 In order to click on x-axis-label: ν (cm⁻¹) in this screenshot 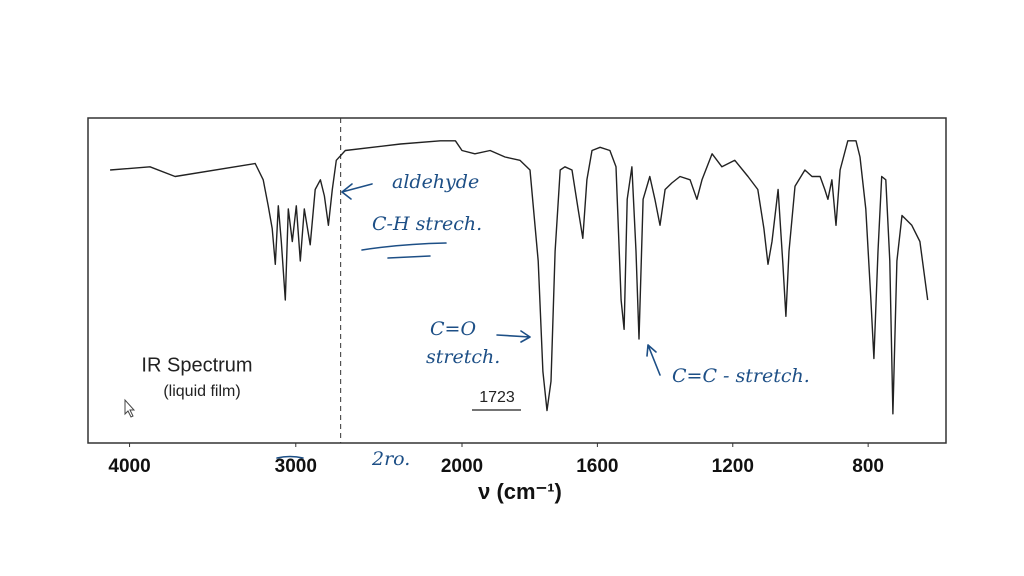, I will do `click(520, 491)`.